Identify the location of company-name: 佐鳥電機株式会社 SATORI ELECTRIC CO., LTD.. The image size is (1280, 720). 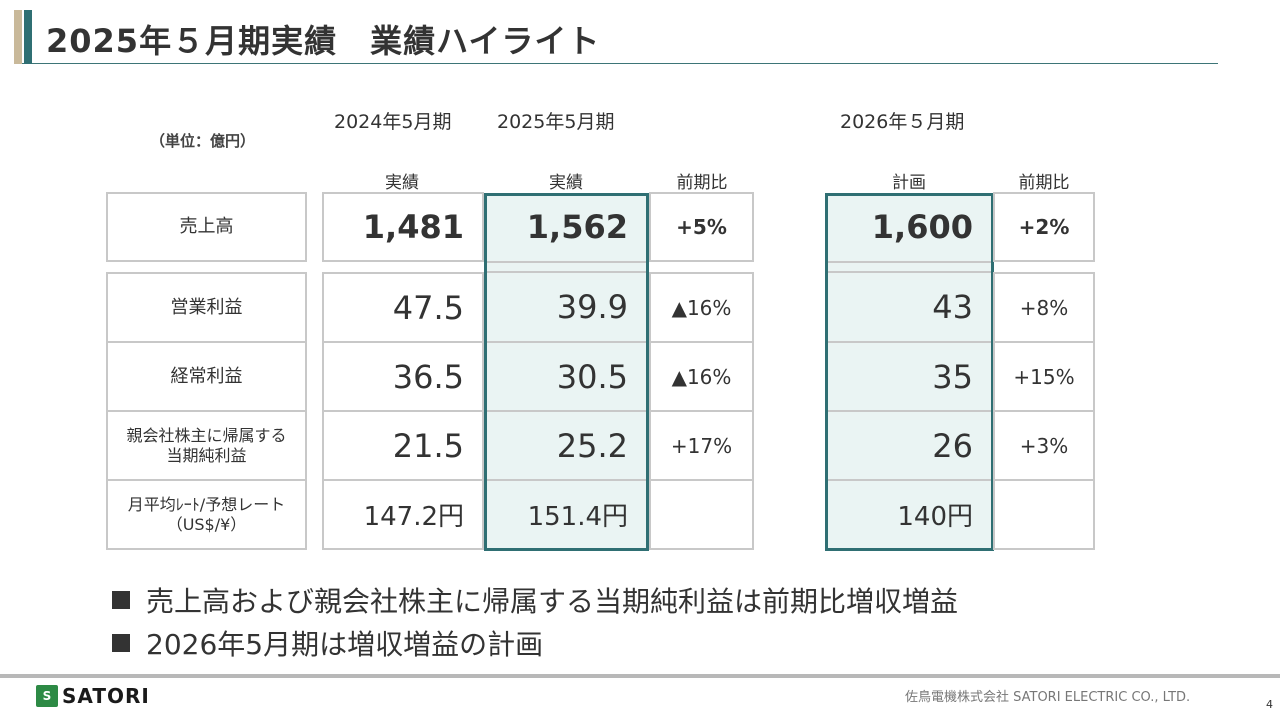
(1048, 697).